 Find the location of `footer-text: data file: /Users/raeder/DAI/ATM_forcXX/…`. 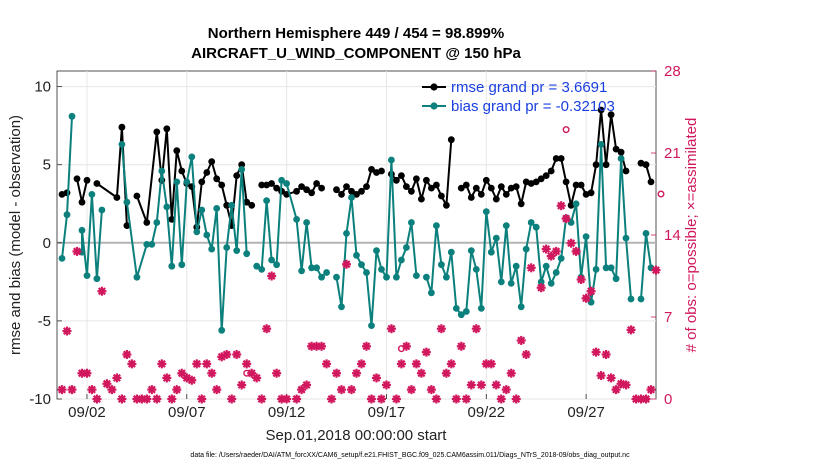

footer-text: data file: /Users/raeder/DAI/ATM_forcXX/… is located at coordinates (410, 455).